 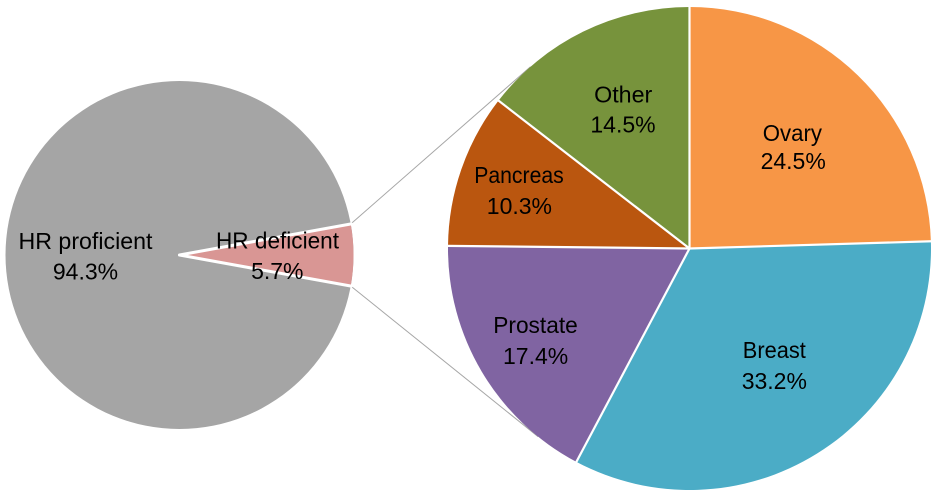 I want to click on svg-text: Pancreas, so click(x=519, y=175).